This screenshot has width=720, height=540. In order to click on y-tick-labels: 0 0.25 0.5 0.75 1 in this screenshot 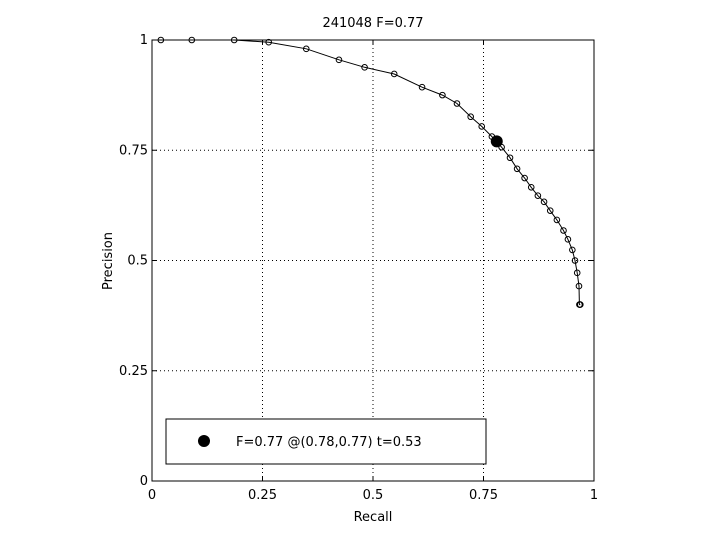, I will do `click(133, 261)`.